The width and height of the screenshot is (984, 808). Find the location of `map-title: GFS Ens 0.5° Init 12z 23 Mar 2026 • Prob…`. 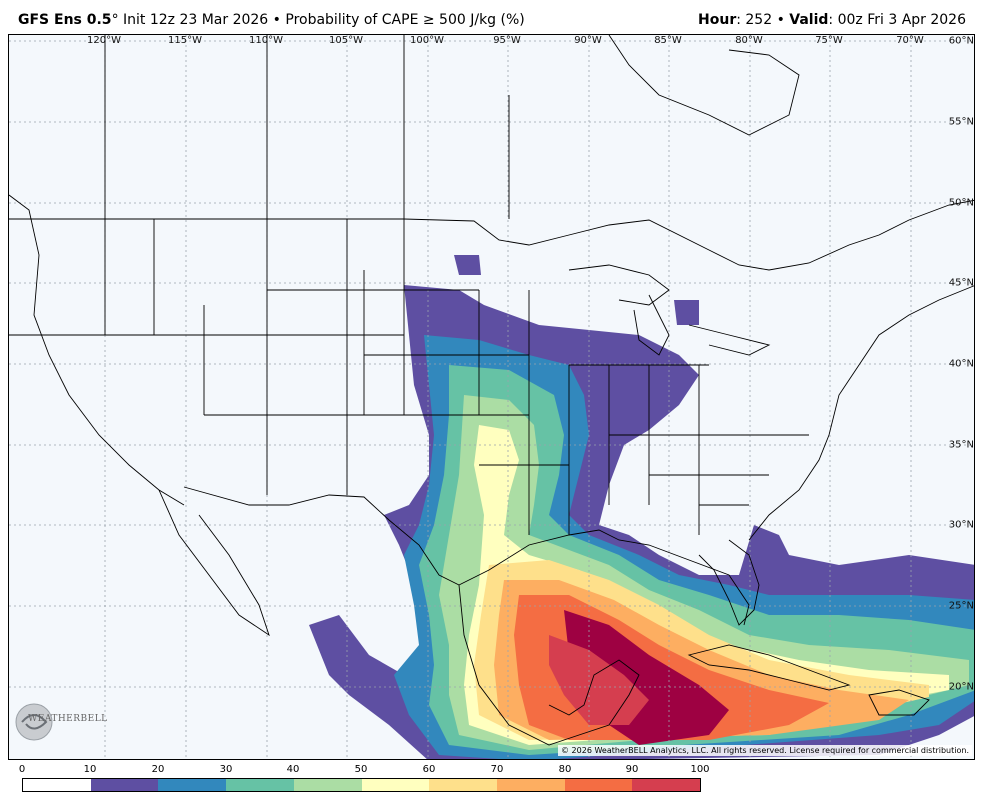

map-title: GFS Ens 0.5° Init 12z 23 Mar 2026 • Prob… is located at coordinates (271, 20).